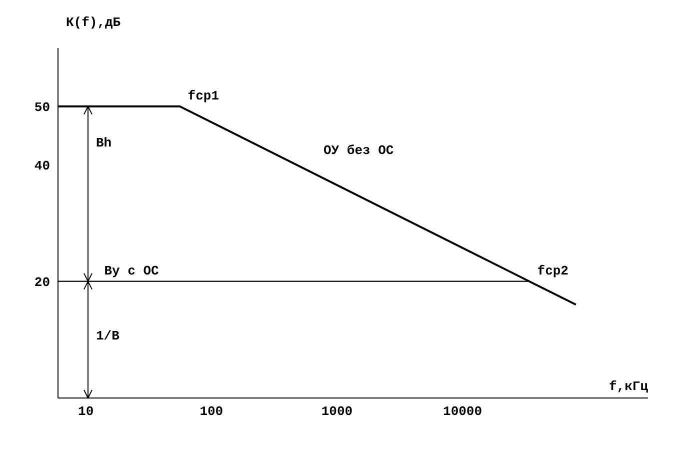  What do you see at coordinates (86, 412) in the screenshot?
I see `x-tick-label: 10` at bounding box center [86, 412].